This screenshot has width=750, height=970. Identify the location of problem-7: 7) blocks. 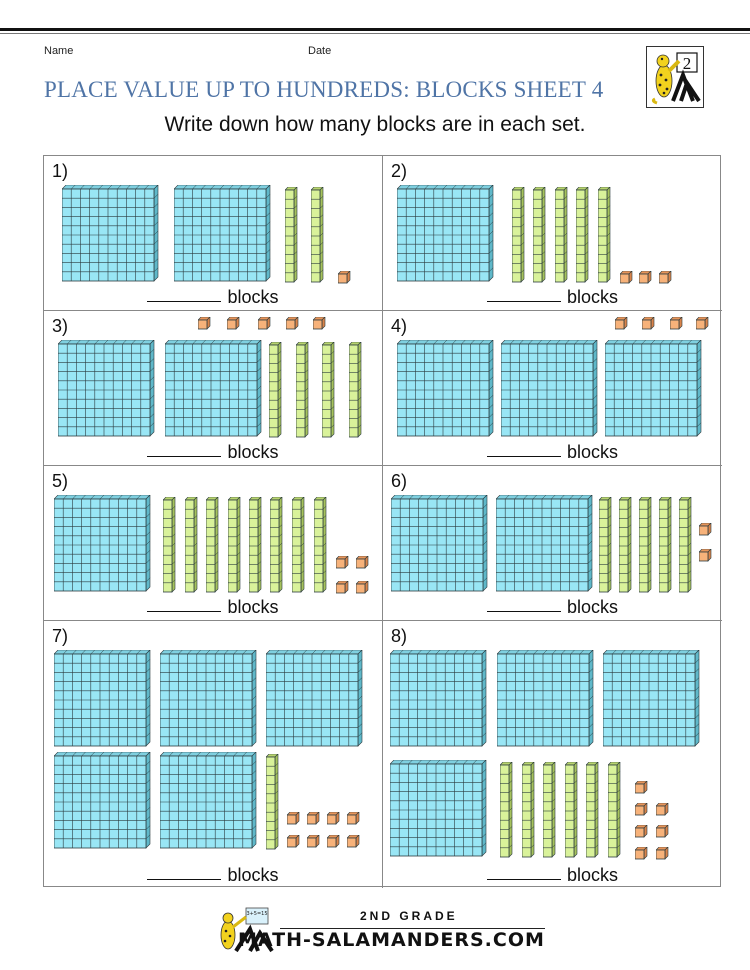
(213, 754).